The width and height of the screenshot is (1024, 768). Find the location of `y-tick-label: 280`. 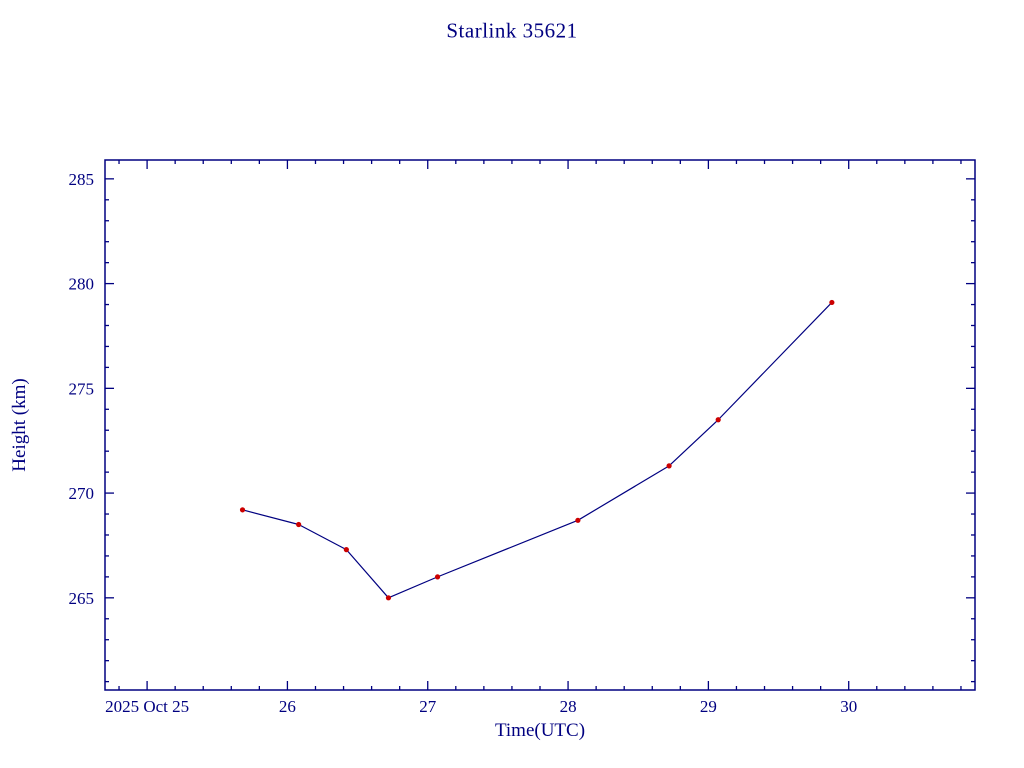

y-tick-label: 280 is located at coordinates (82, 284).